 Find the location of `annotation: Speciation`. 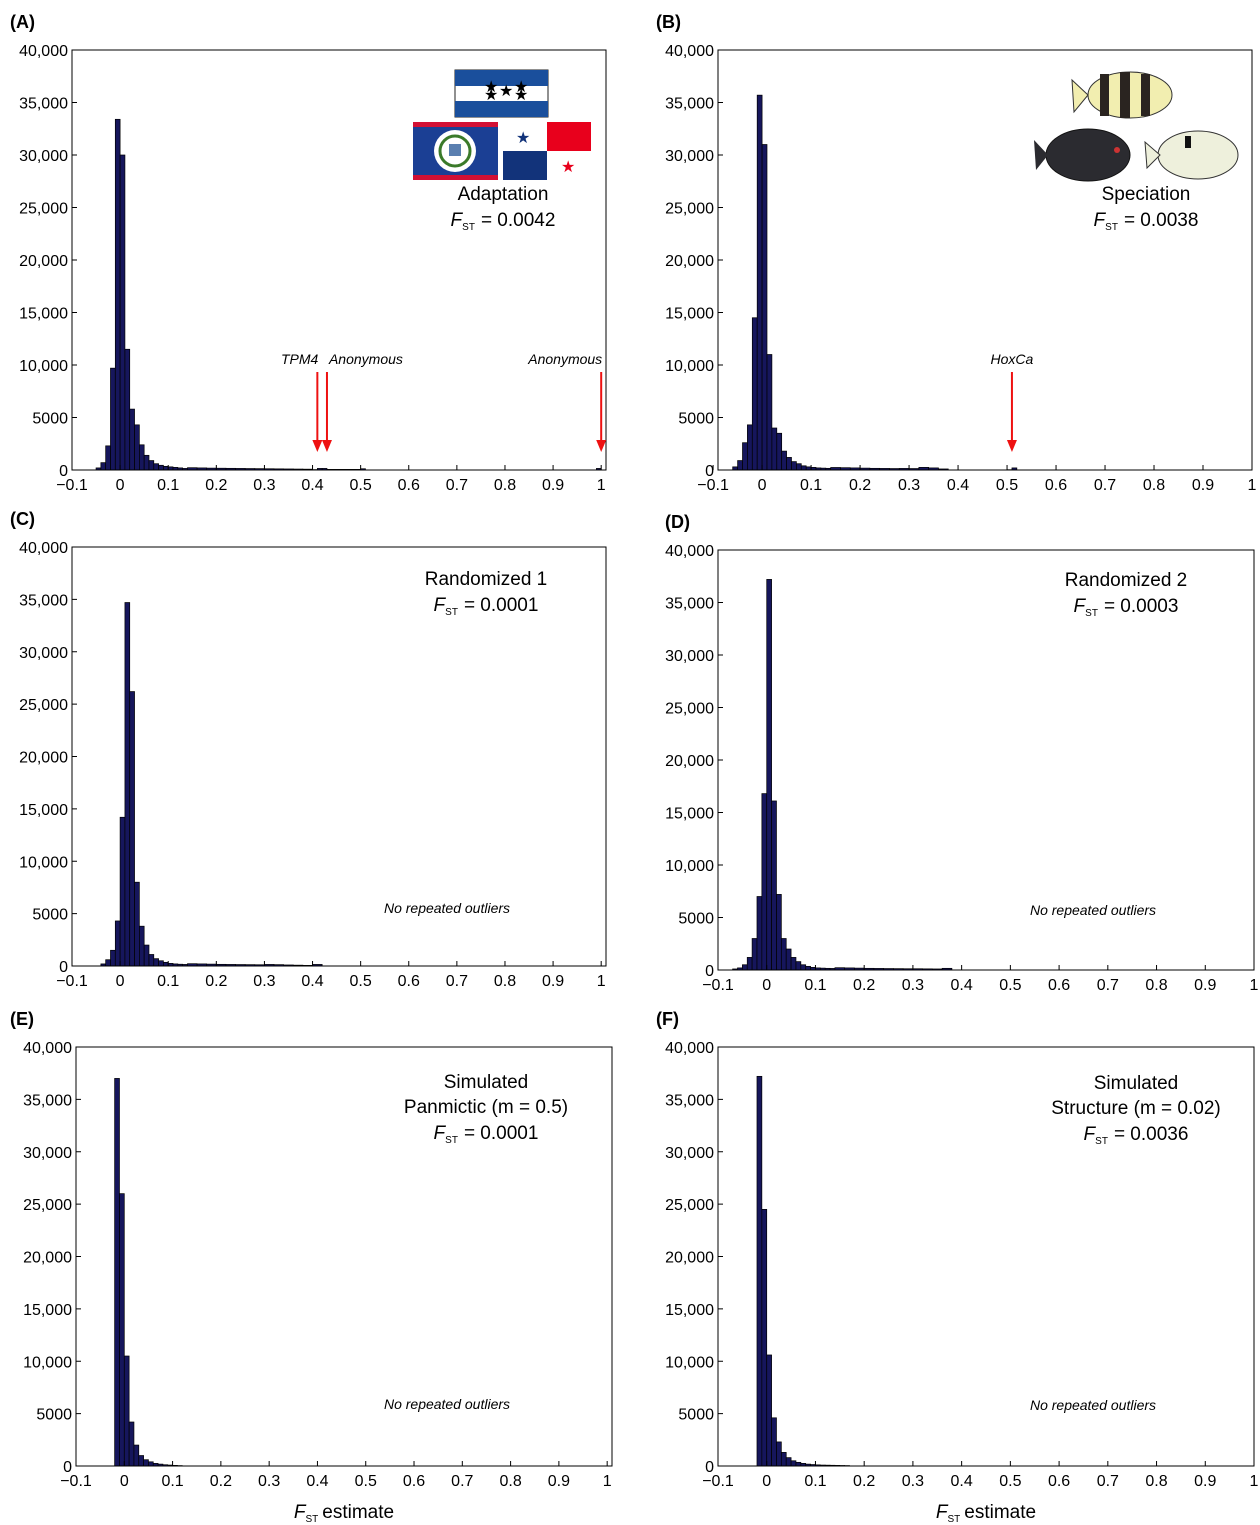

annotation: Speciation is located at coordinates (1146, 194).